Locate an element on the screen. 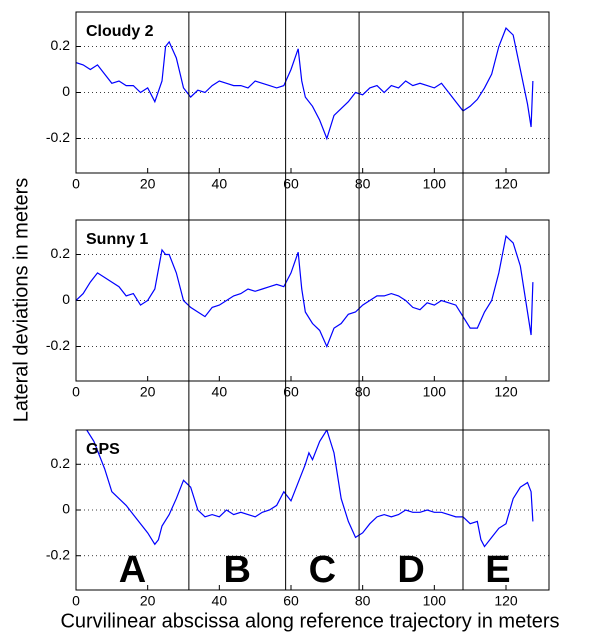 Image resolution: width=601 pixels, height=635 pixels. y-axis-label: Lateral deviations in meters is located at coordinates (21, 300).